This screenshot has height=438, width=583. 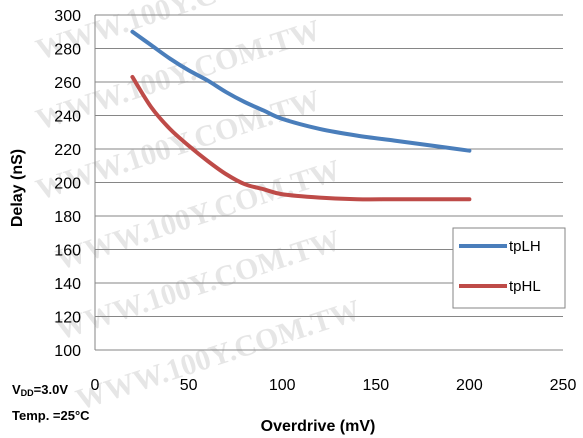 I want to click on y-tick-label: 180, so click(x=67, y=217).